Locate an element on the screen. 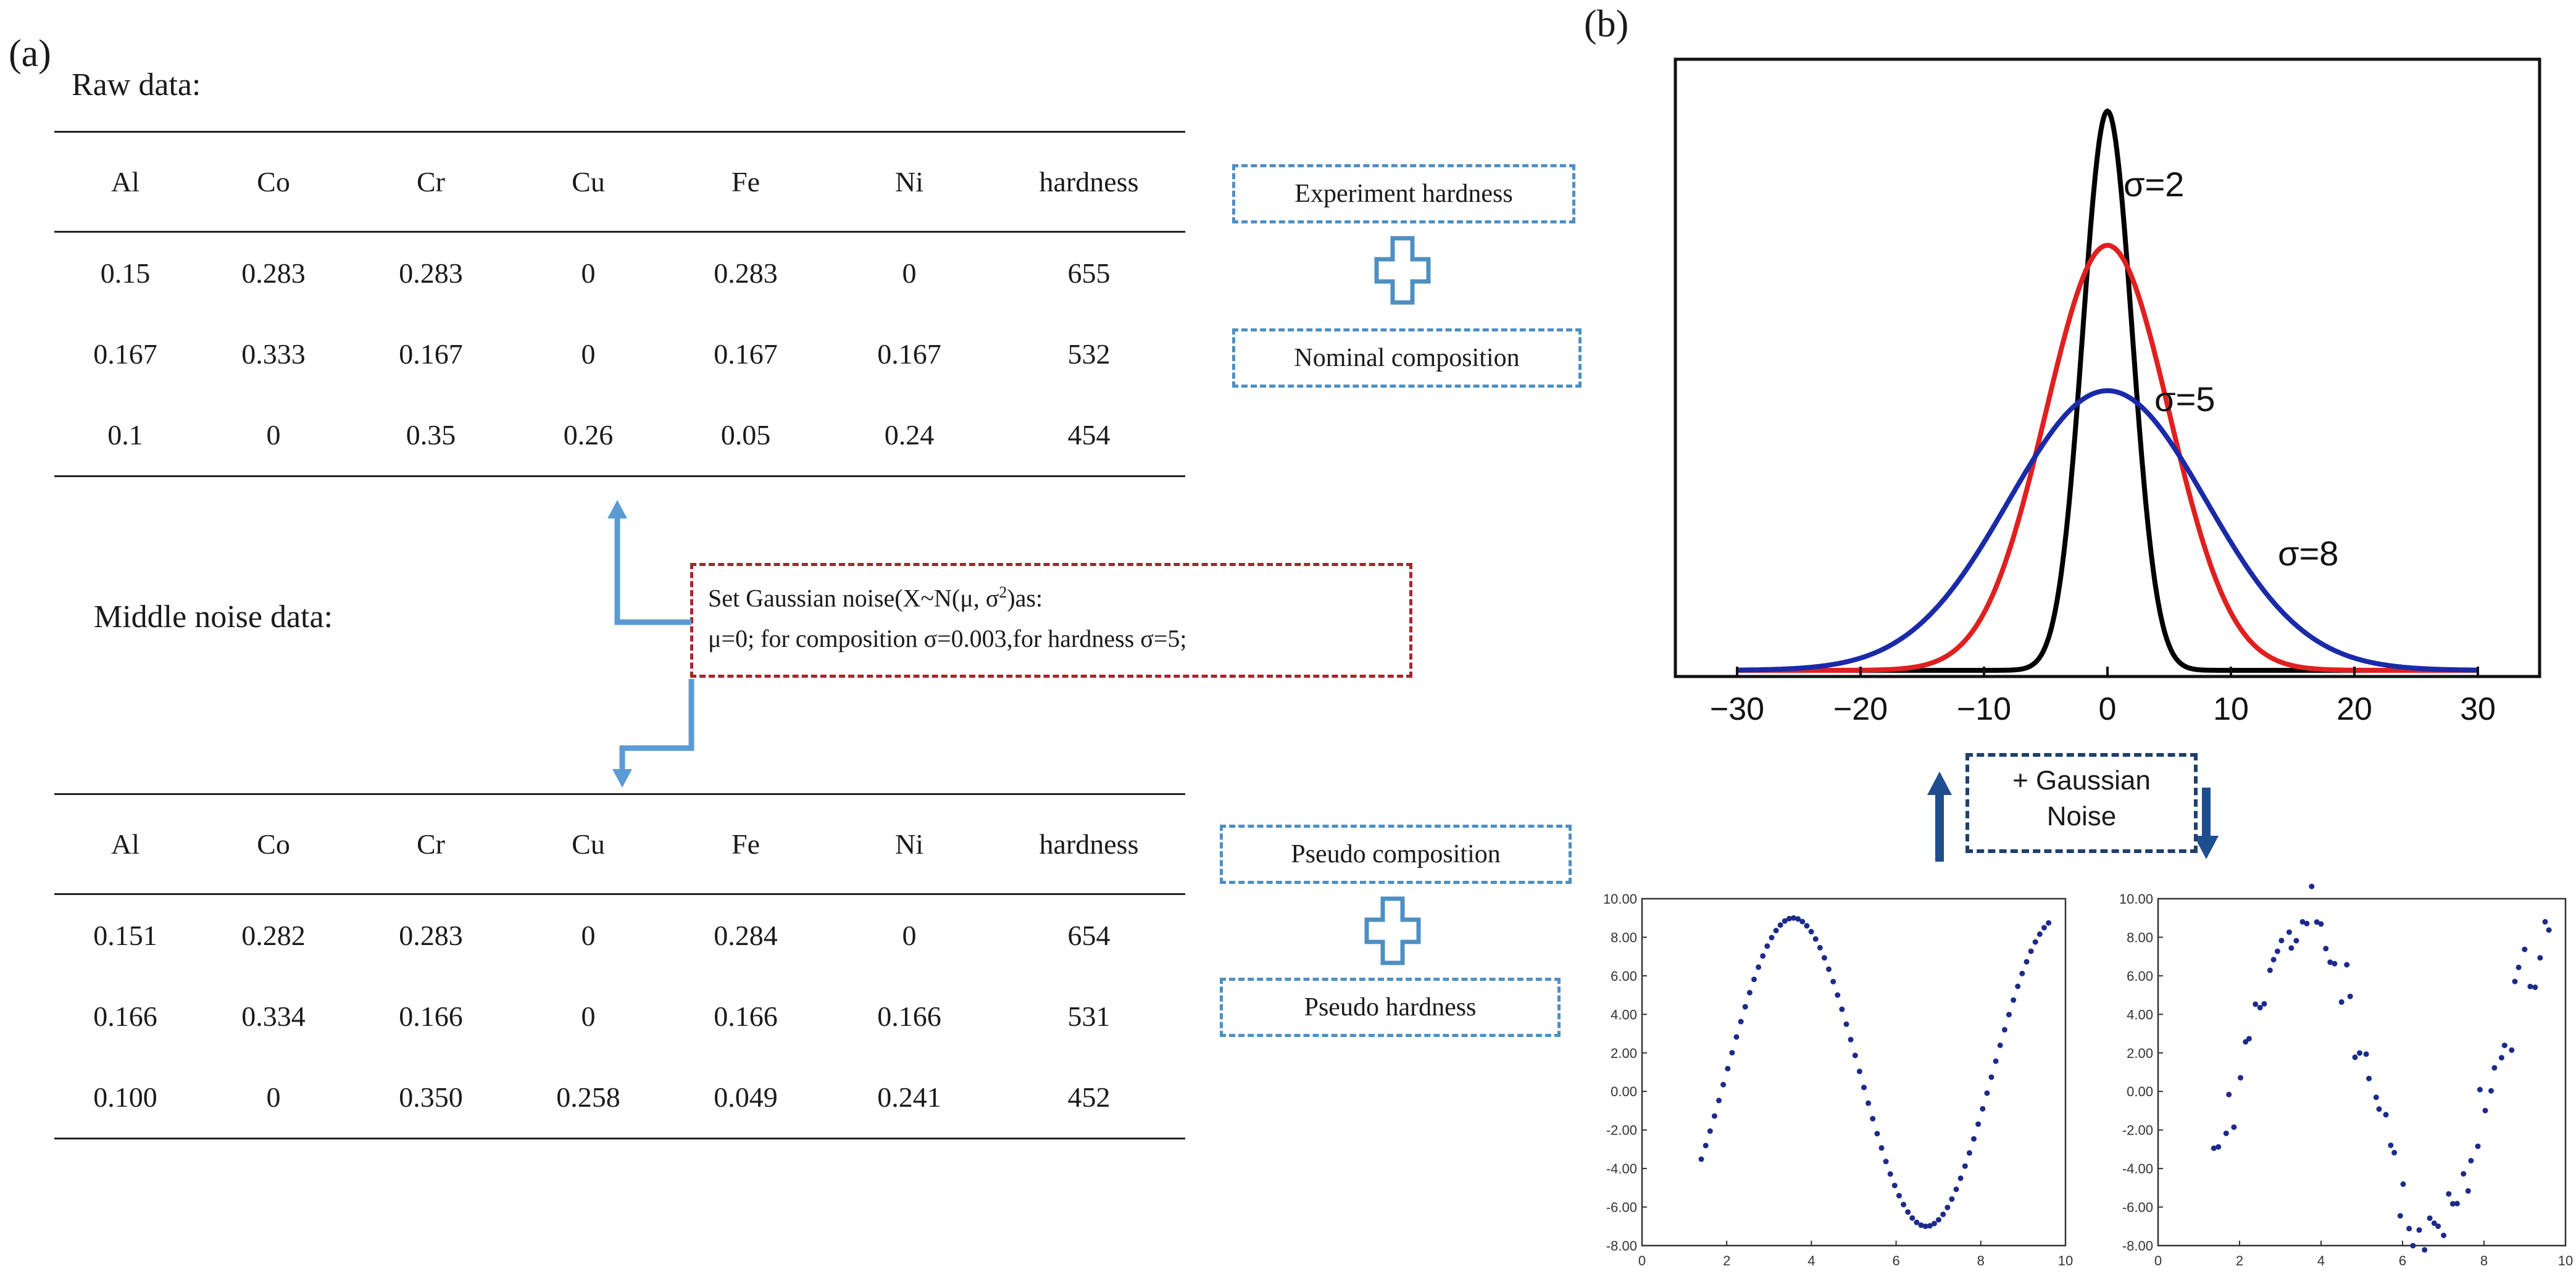 The image size is (2576, 1274). table-cell: 0.333 is located at coordinates (273, 354).